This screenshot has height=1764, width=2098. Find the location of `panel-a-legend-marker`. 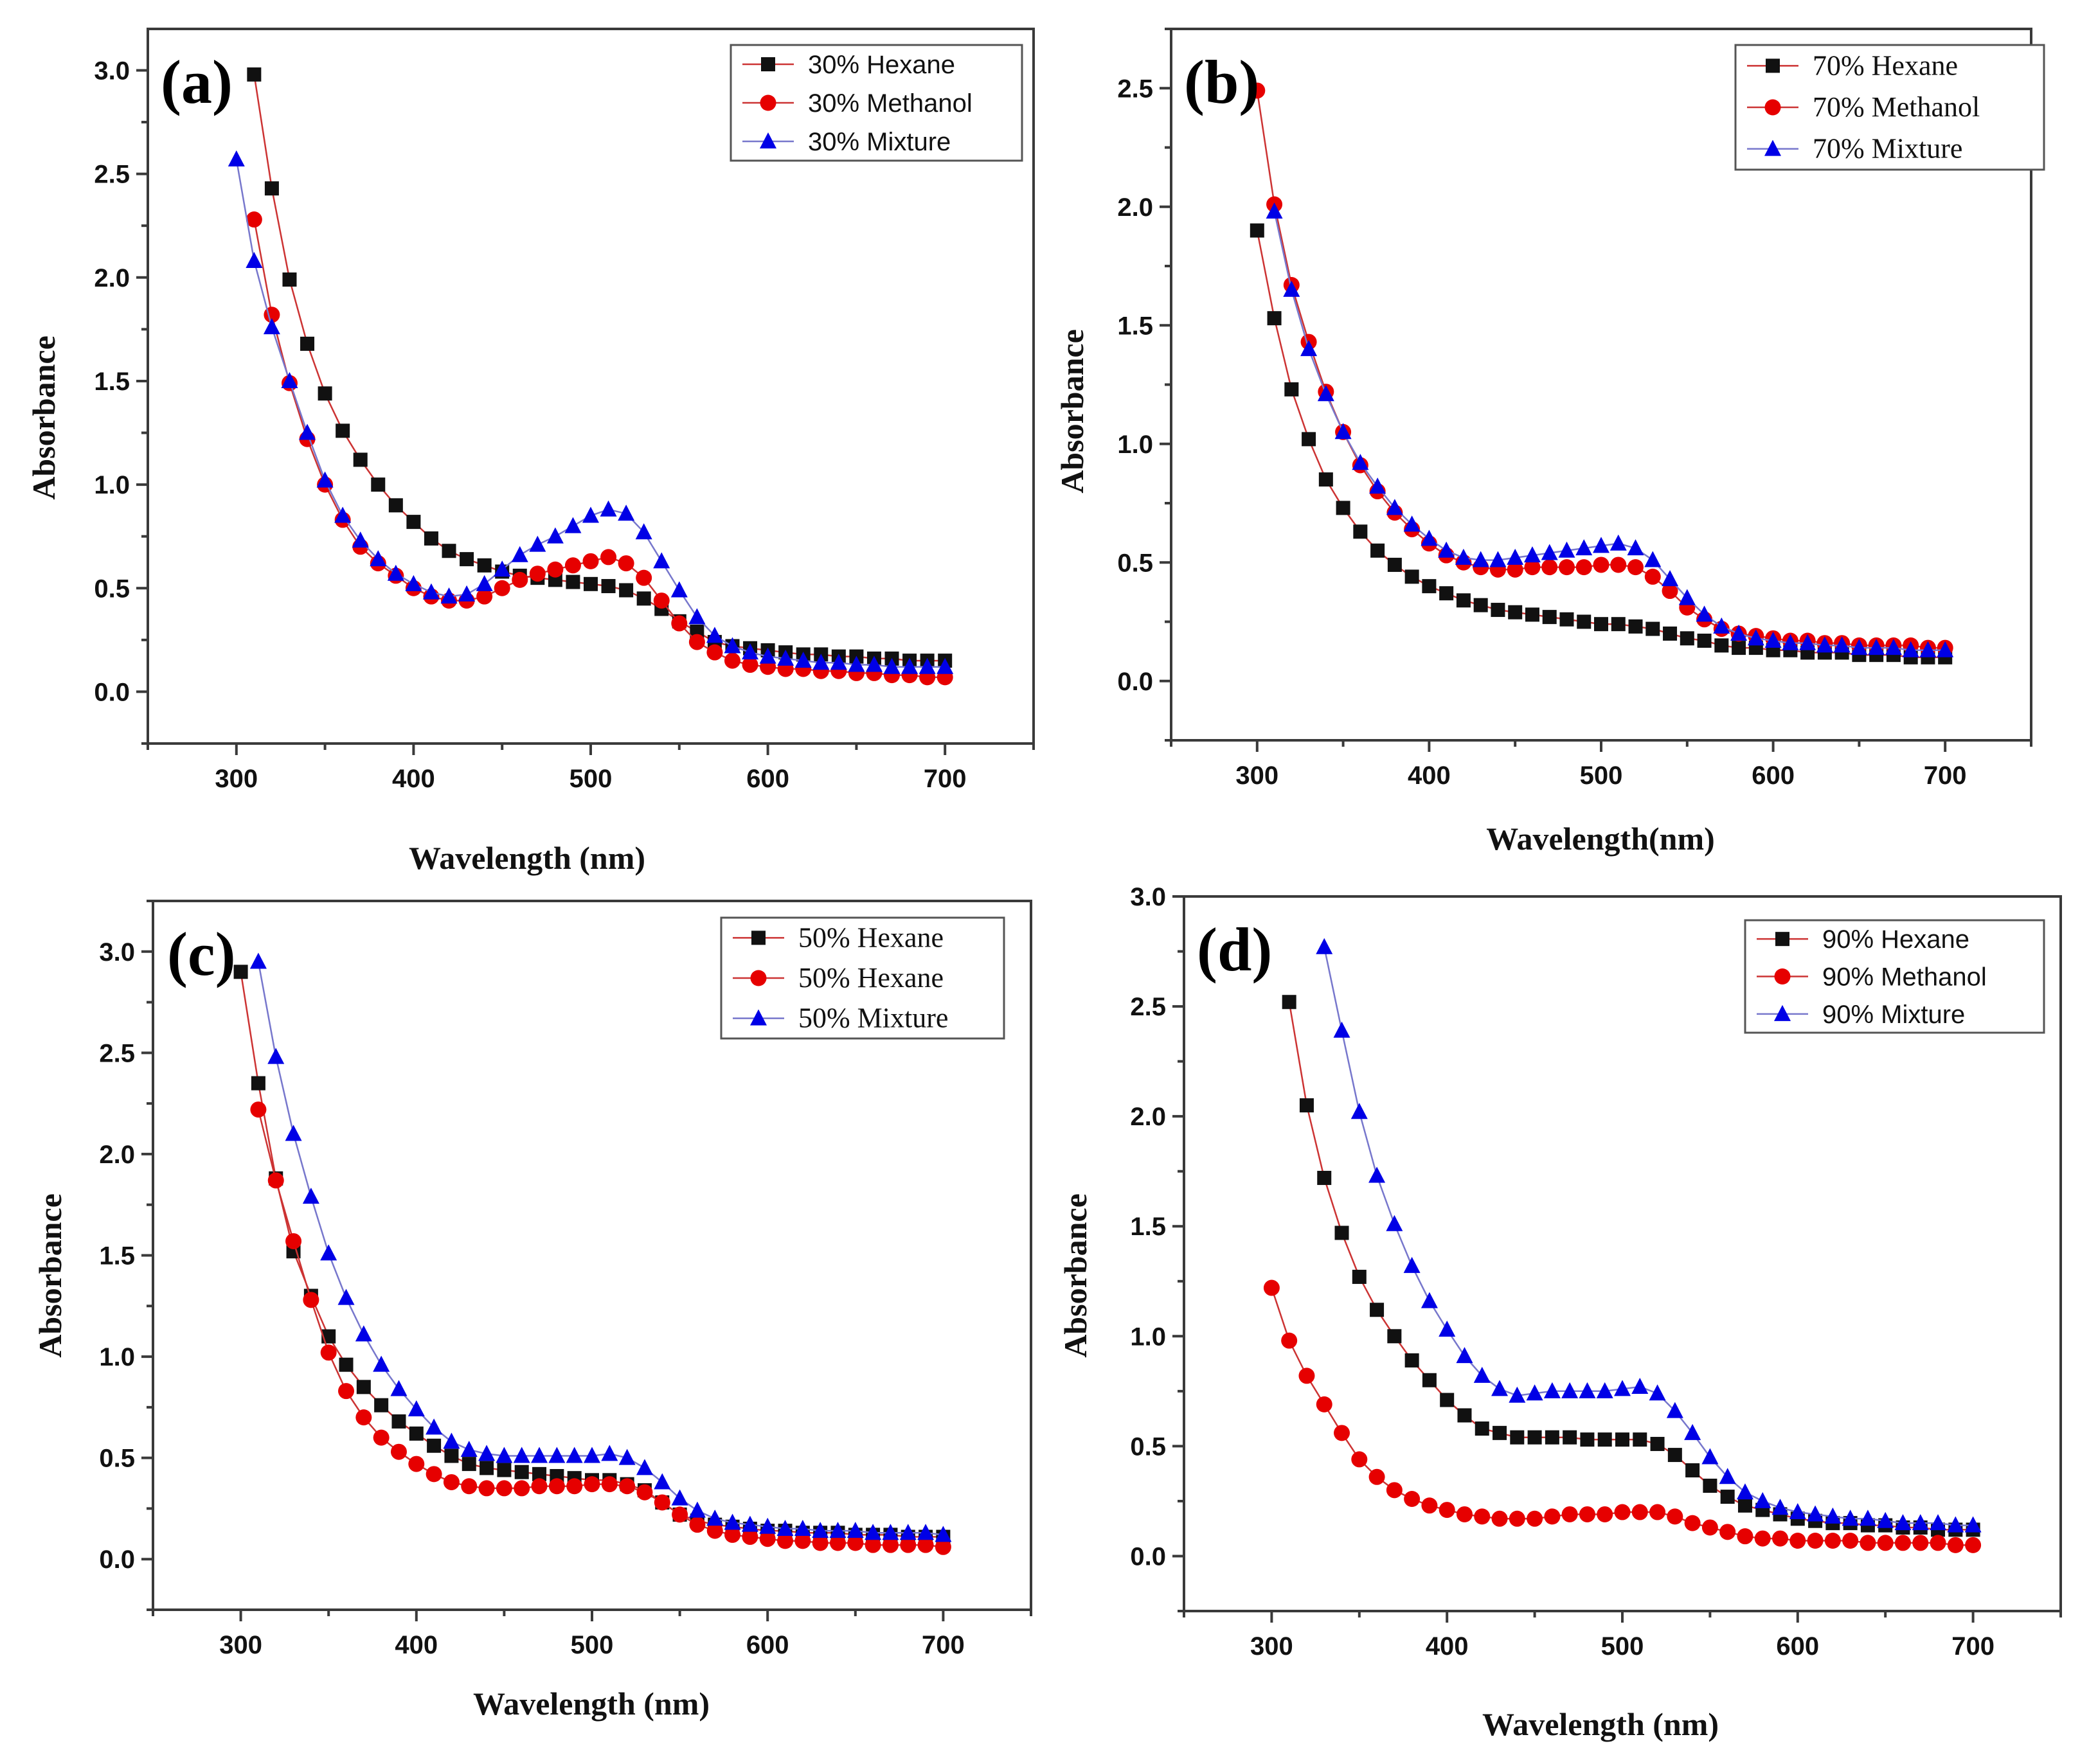

panel-a-legend-marker is located at coordinates (768, 64).